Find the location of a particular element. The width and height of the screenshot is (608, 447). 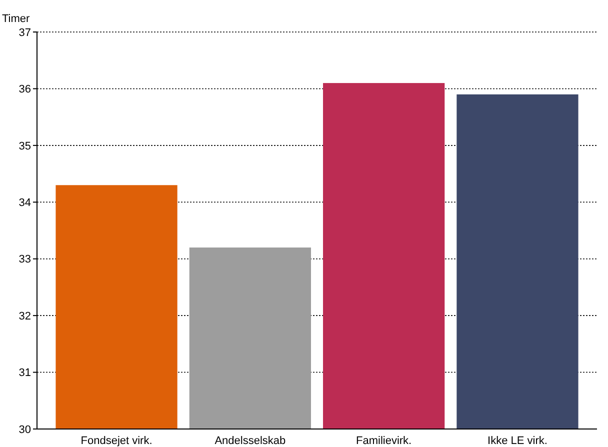

x-tick-label: Familievirk. is located at coordinates (384, 441).